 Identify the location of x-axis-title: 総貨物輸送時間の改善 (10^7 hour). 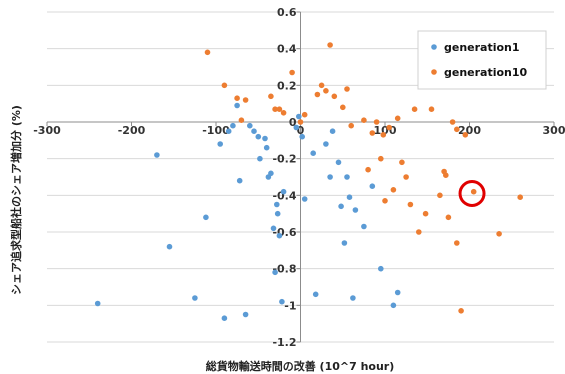
(300, 366).